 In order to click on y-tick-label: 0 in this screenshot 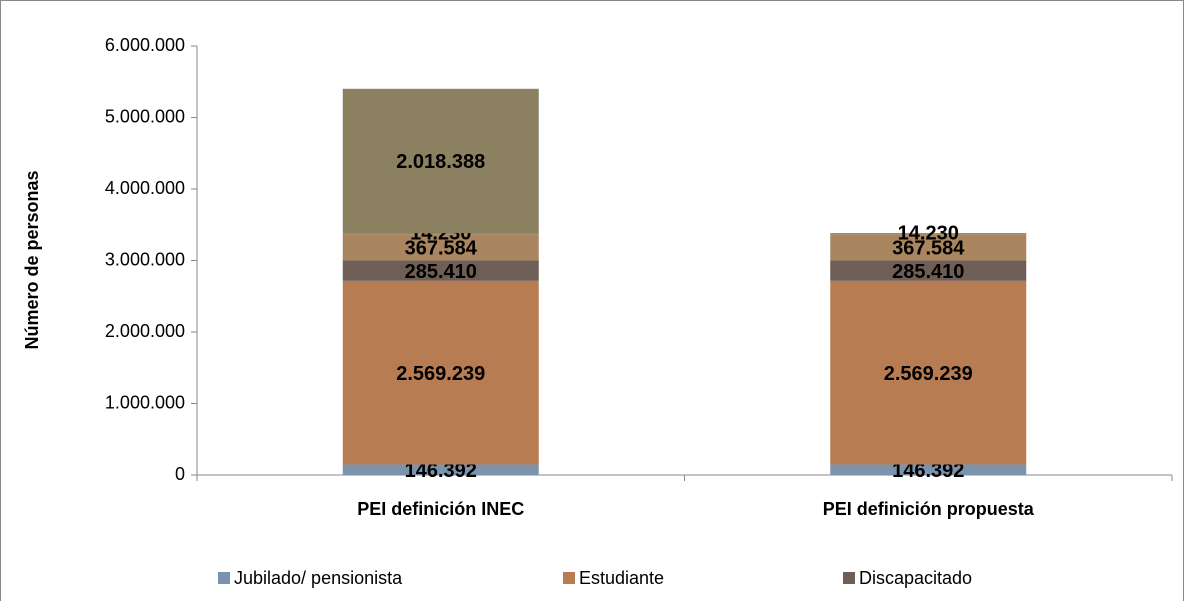, I will do `click(180, 474)`.